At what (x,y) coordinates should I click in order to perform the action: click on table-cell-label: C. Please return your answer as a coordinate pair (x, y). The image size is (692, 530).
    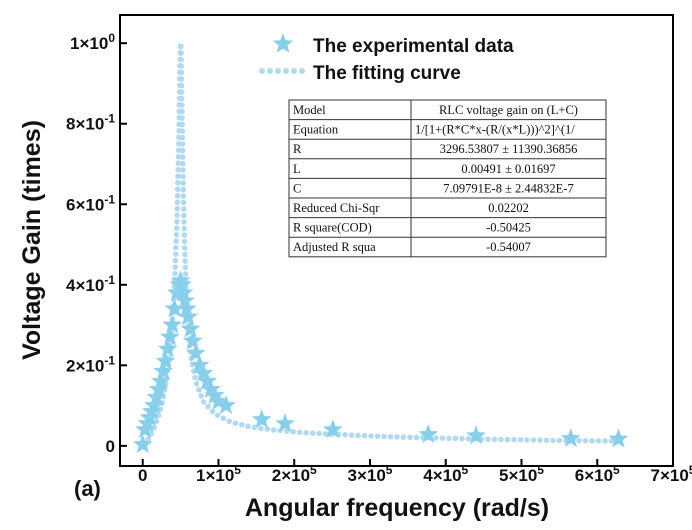
    Looking at the image, I should click on (297, 188).